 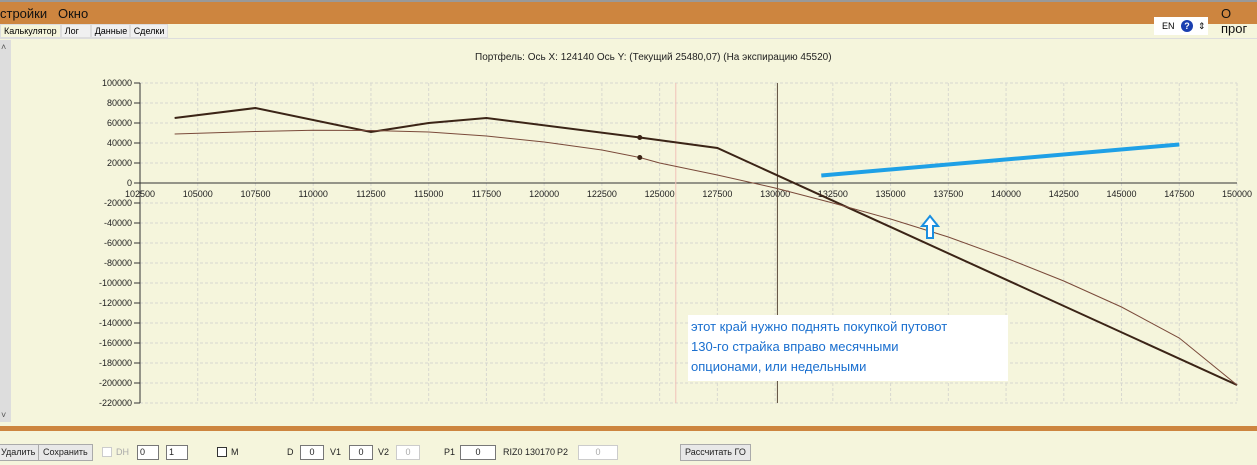 What do you see at coordinates (408, 452) in the screenshot?
I see `v2-input: 0` at bounding box center [408, 452].